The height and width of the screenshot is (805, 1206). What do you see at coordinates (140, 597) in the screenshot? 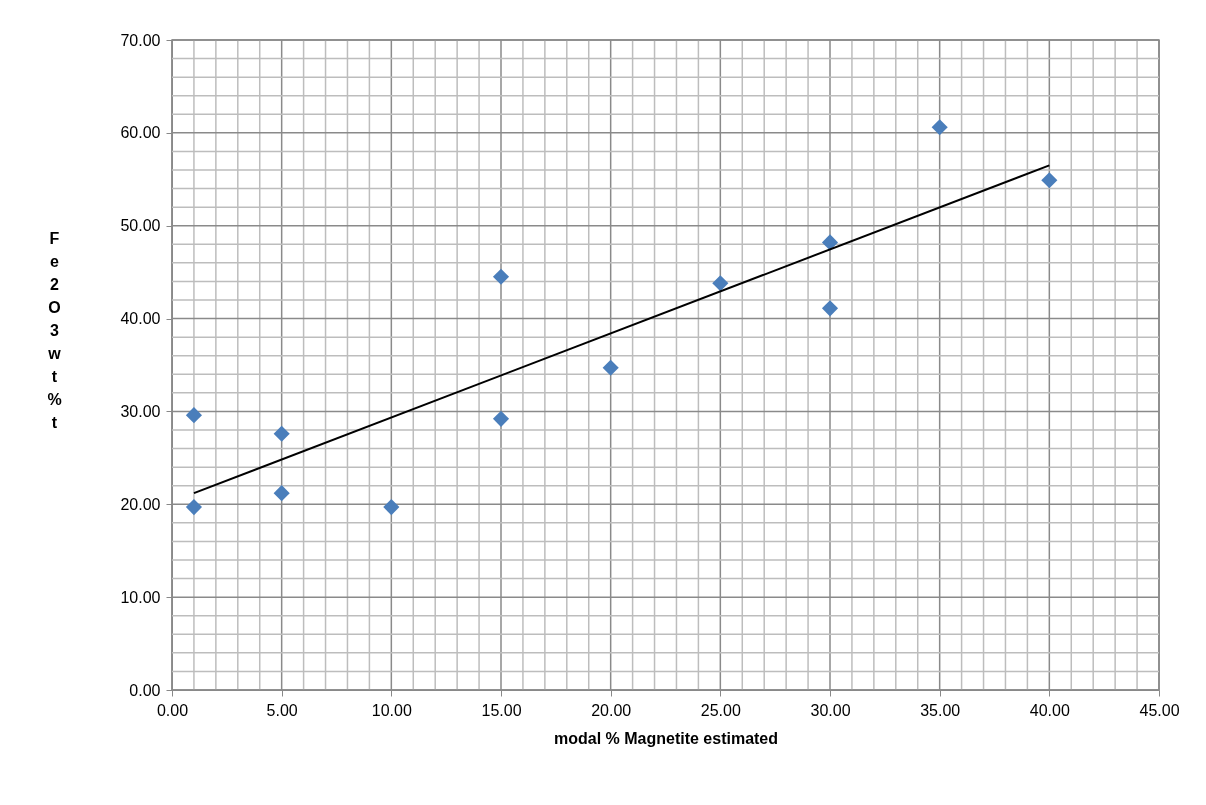
I see `y-tick-label: 10.00` at bounding box center [140, 597].